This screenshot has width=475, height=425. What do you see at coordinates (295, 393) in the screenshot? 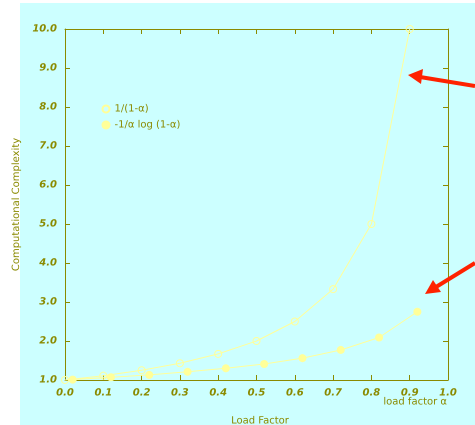
I see `x-tick-label: 0.6` at bounding box center [295, 393].